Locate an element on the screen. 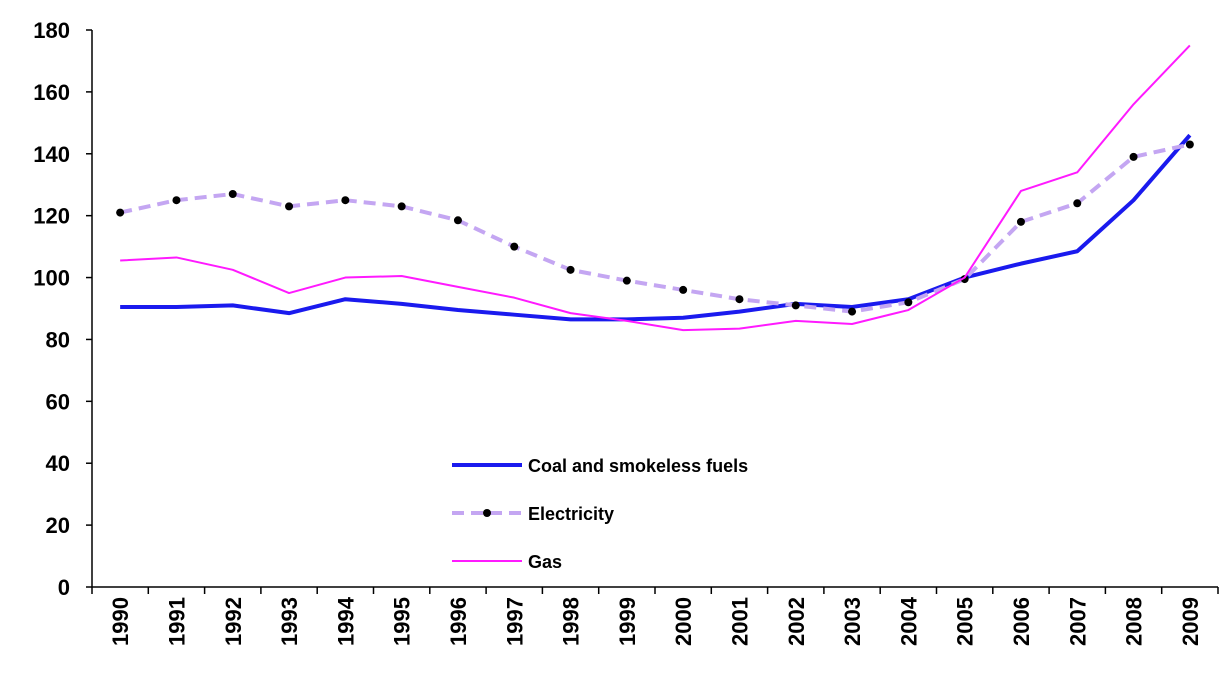 Image resolution: width=1221 pixels, height=686 pixels. y-tick-label: 180 is located at coordinates (51, 30).